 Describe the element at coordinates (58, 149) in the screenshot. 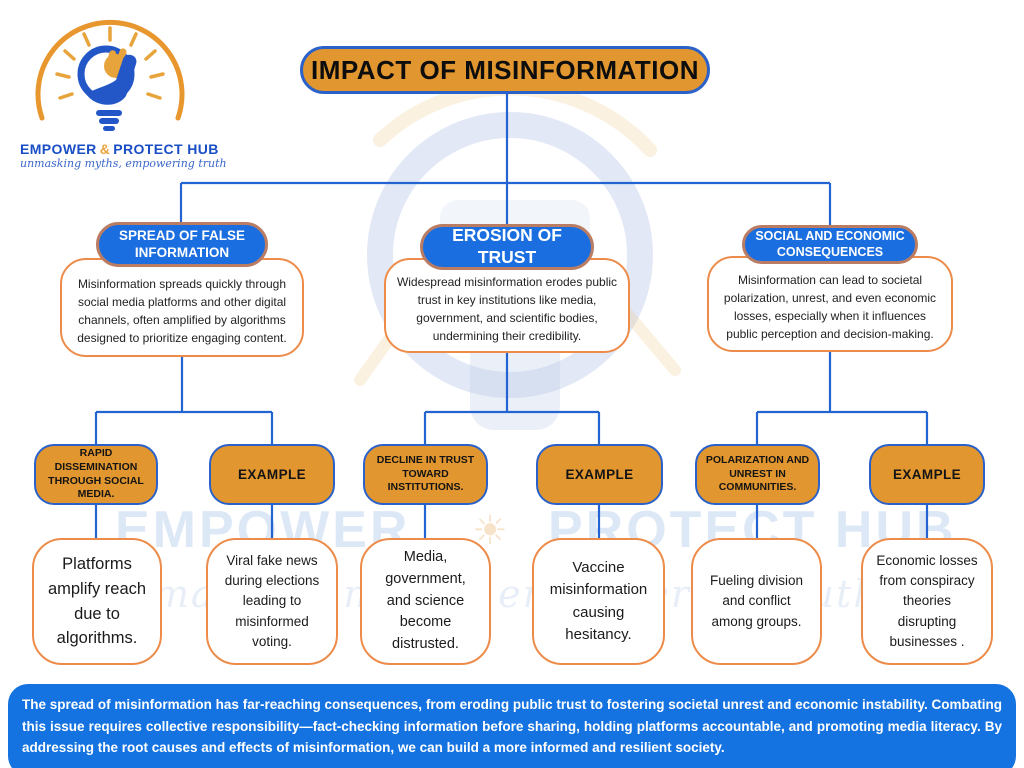

I see `logo-name-word1: EMPOWER` at that location.